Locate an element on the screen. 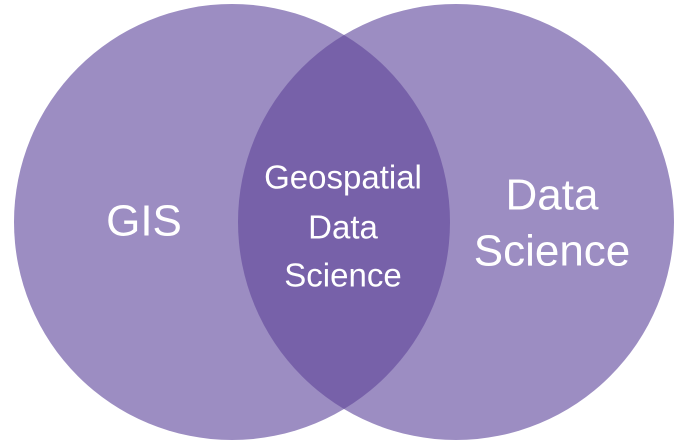 The width and height of the screenshot is (686, 445). data-science-label-line-1: Data is located at coordinates (552, 195).